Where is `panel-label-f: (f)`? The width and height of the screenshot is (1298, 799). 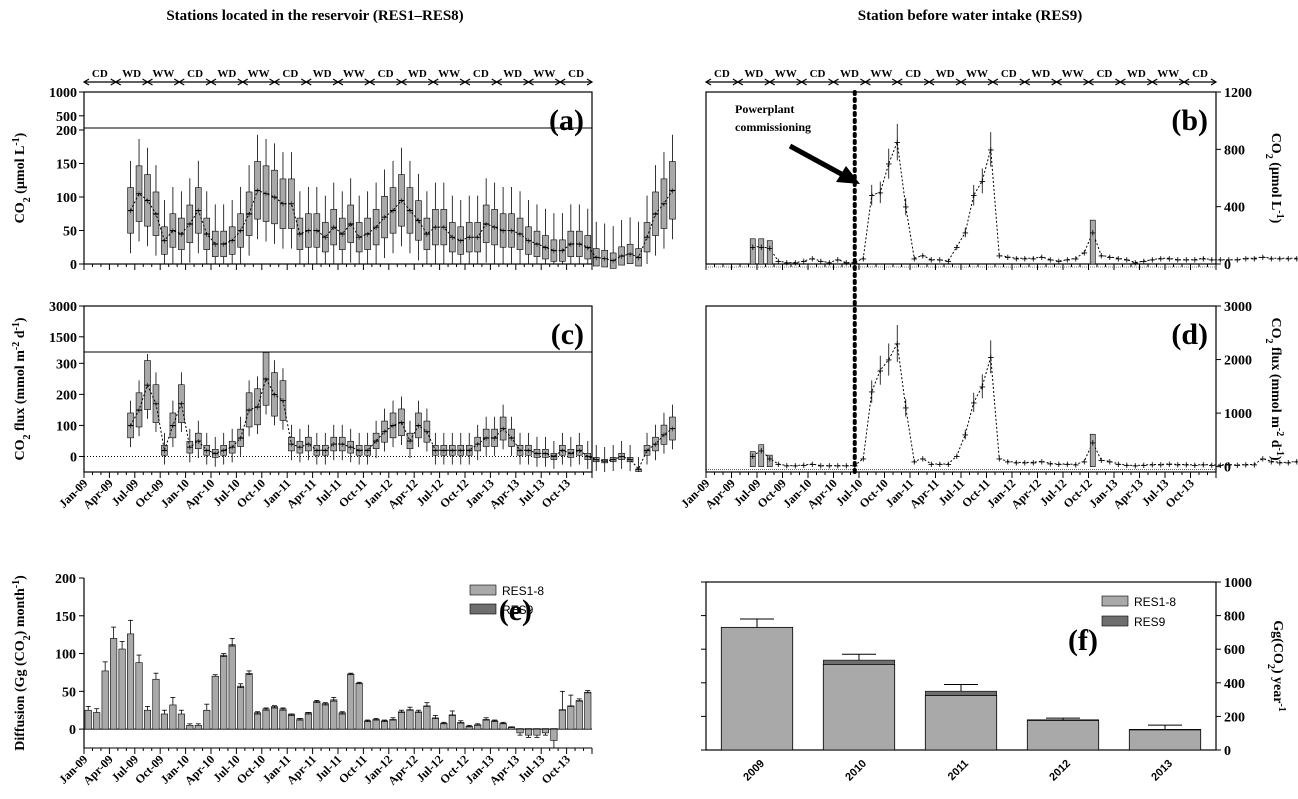
panel-label-f: (f) is located at coordinates (1083, 640).